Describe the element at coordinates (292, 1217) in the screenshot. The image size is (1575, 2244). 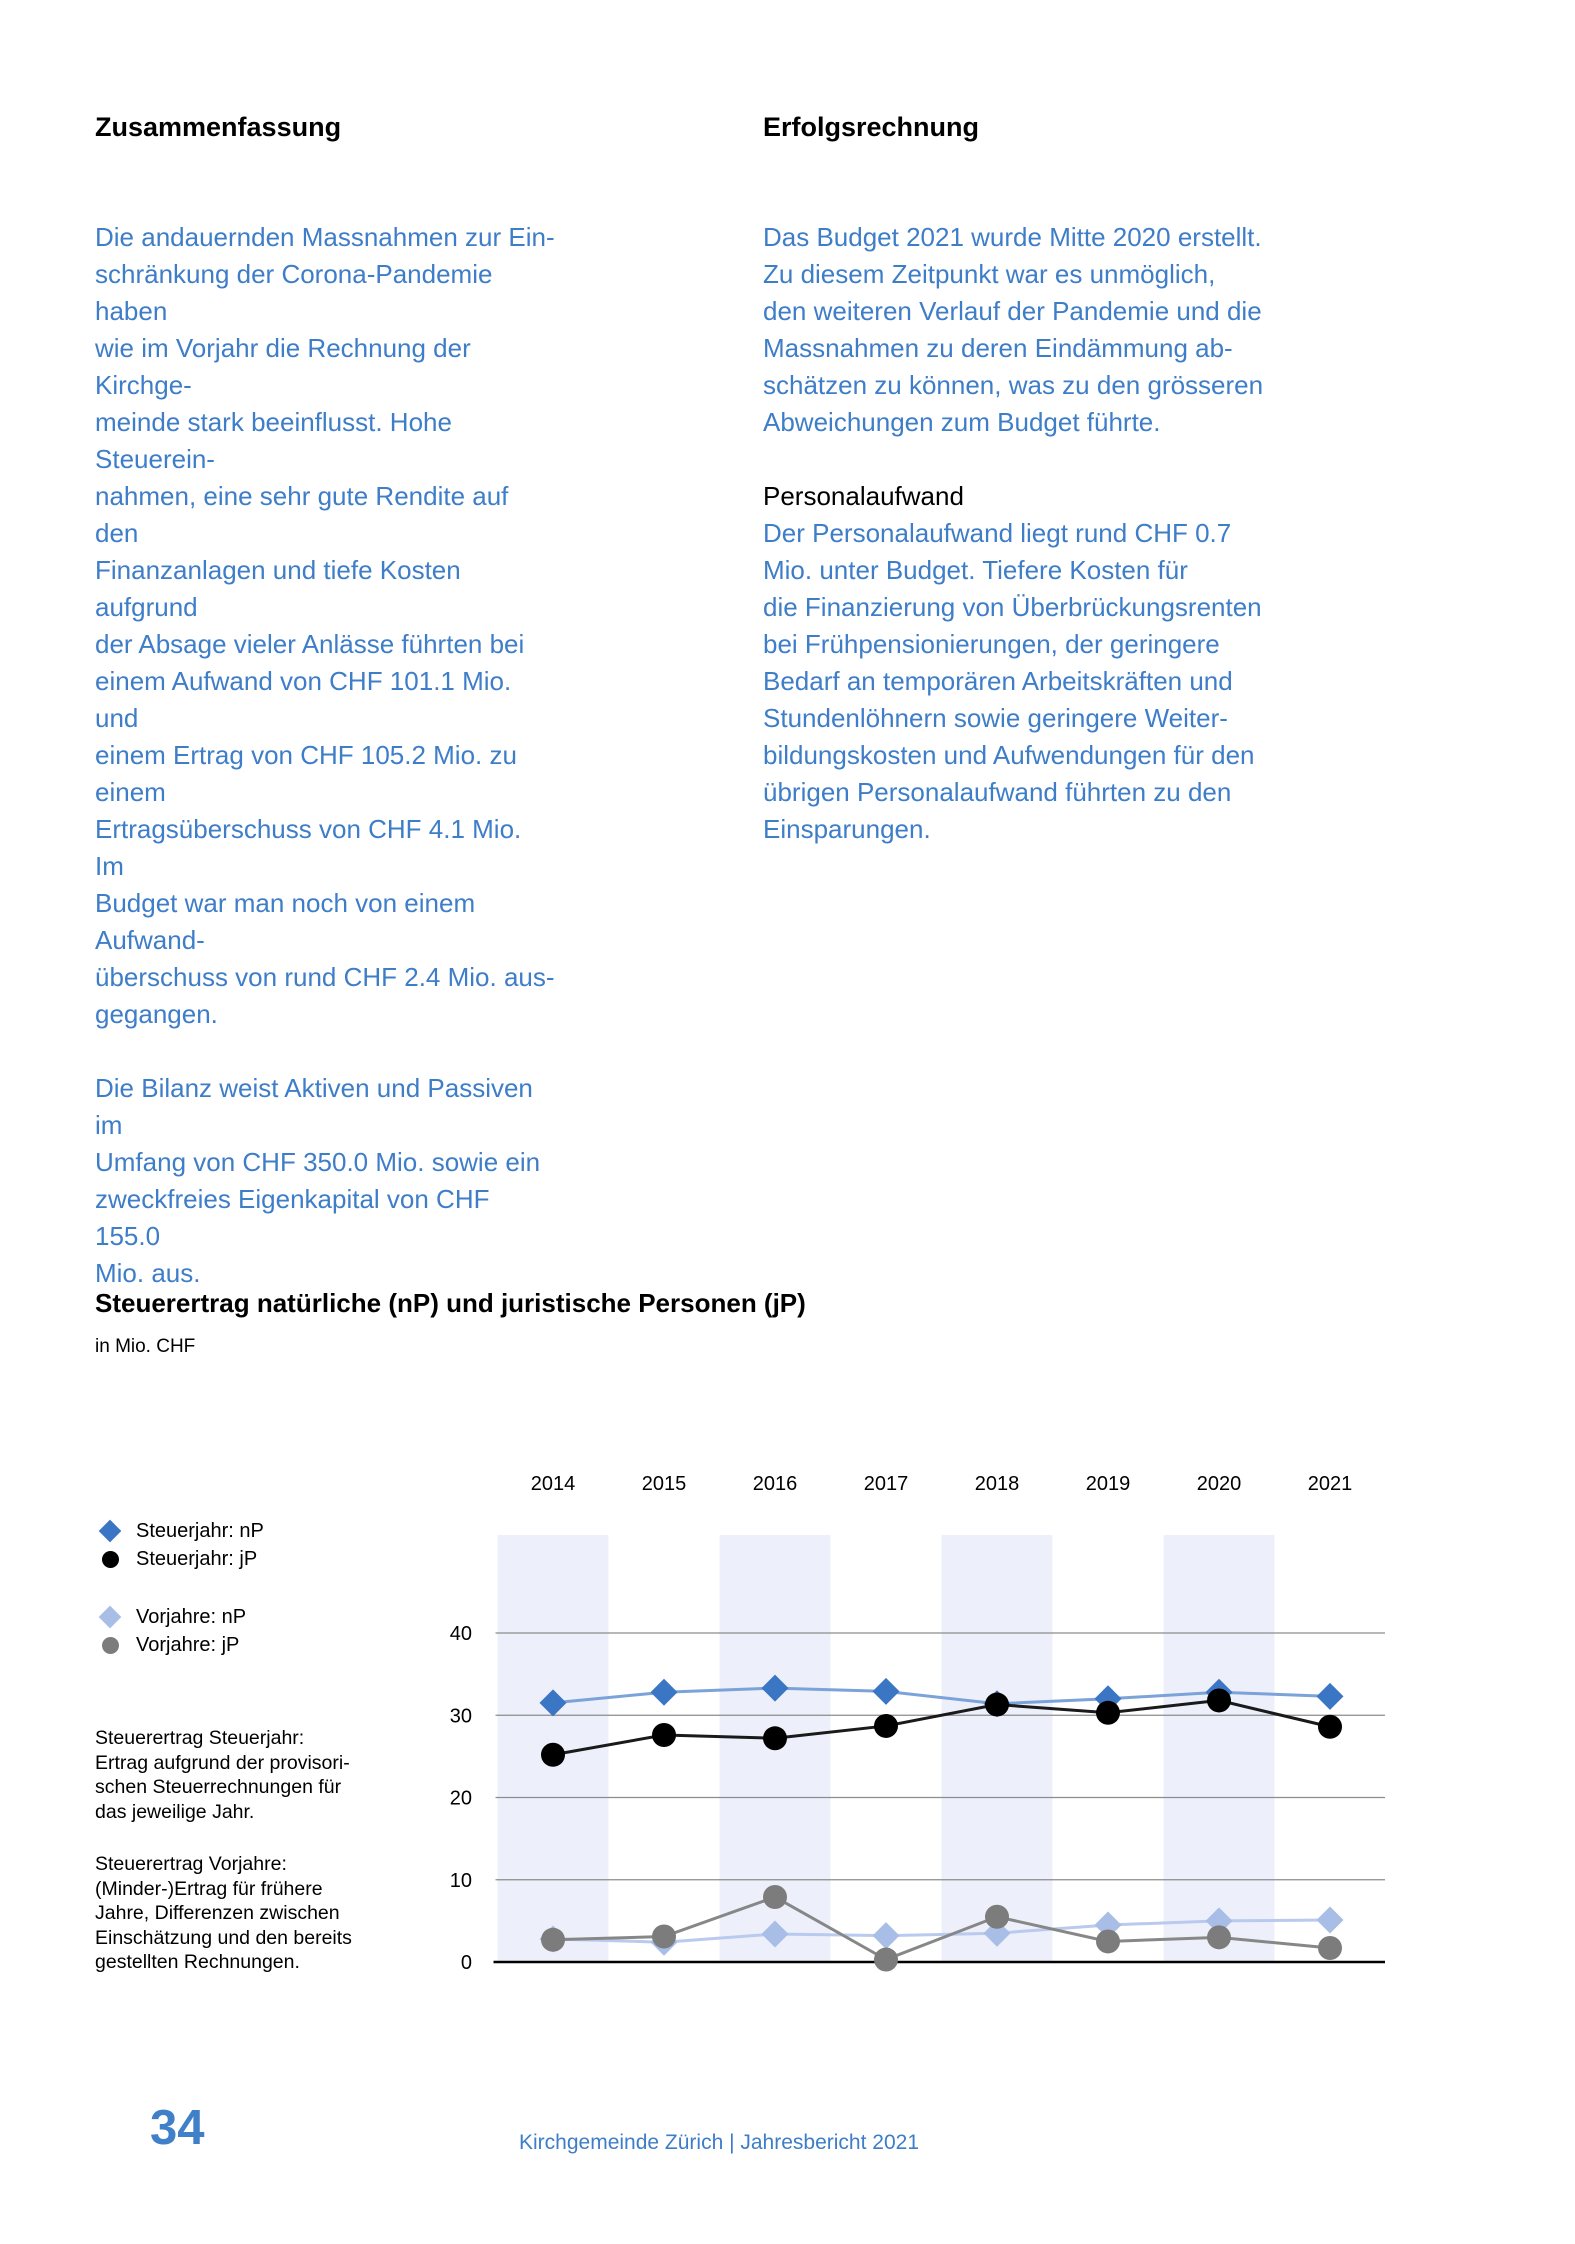
I see `text-line: zweckfreies Eigenkapital von CHF 155.0` at that location.